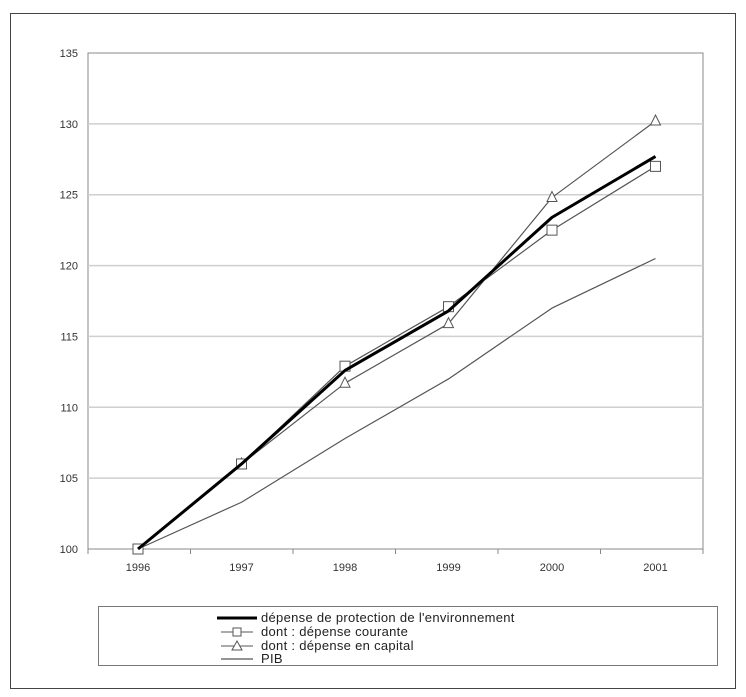 Image resolution: width=746 pixels, height=697 pixels. I want to click on legend-item-total: dépense de protection de l'environnement, so click(366, 617).